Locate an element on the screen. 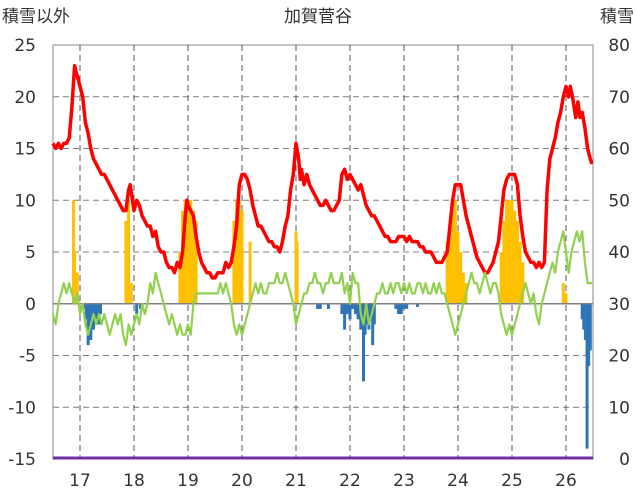 The height and width of the screenshot is (501, 636). left-tick-label: -10 is located at coordinates (22, 408).